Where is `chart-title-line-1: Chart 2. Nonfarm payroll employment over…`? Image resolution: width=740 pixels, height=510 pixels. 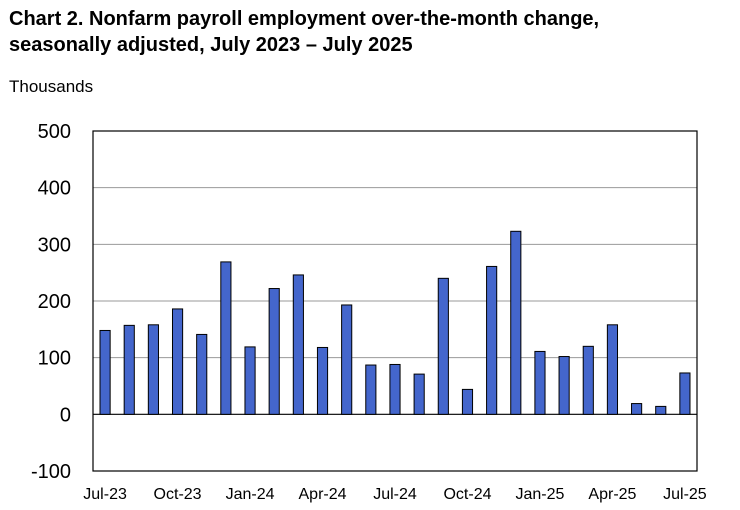 chart-title-line-1: Chart 2. Nonfarm payroll employment over… is located at coordinates (304, 19).